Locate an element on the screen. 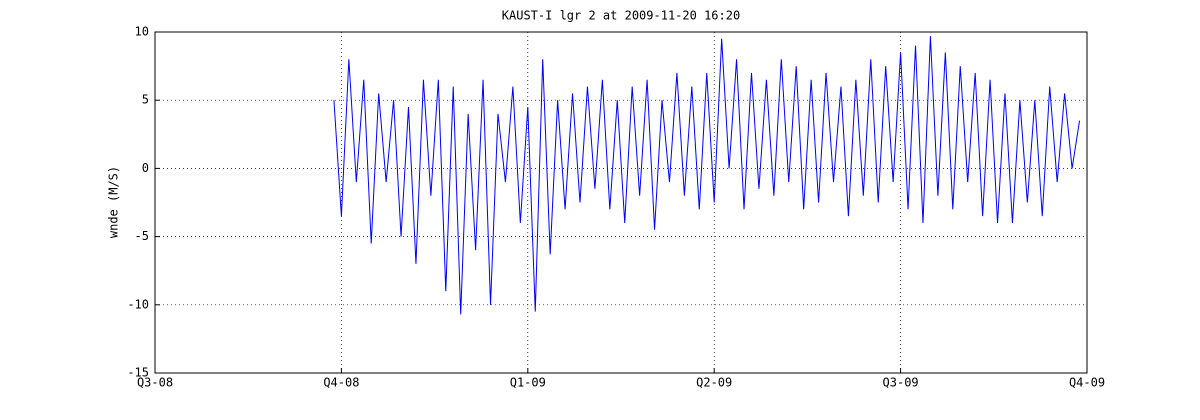 Image resolution: width=1200 pixels, height=420 pixels. y-tick-label: 0 is located at coordinates (145, 168).